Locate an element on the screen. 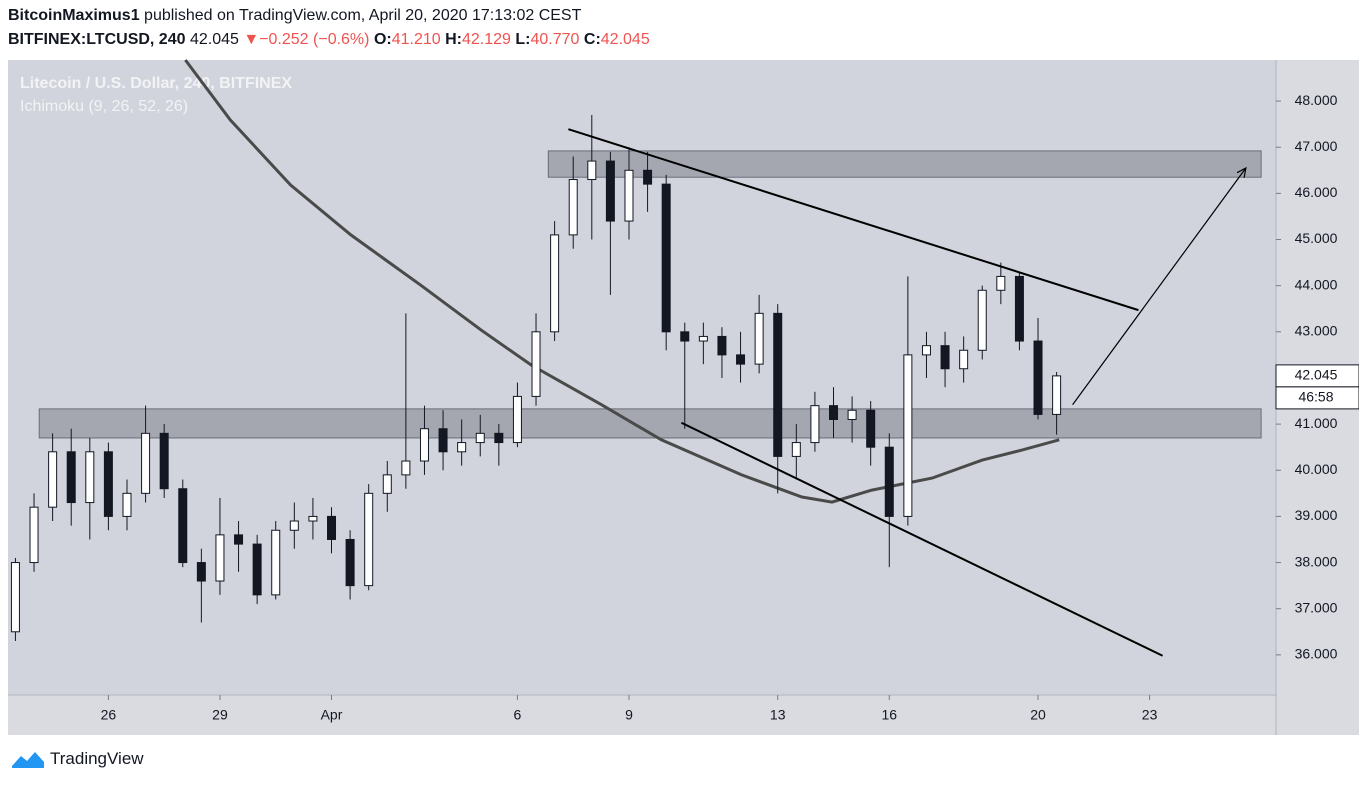 This screenshot has width=1359, height=785. x-tick-label: 29 is located at coordinates (220, 715).